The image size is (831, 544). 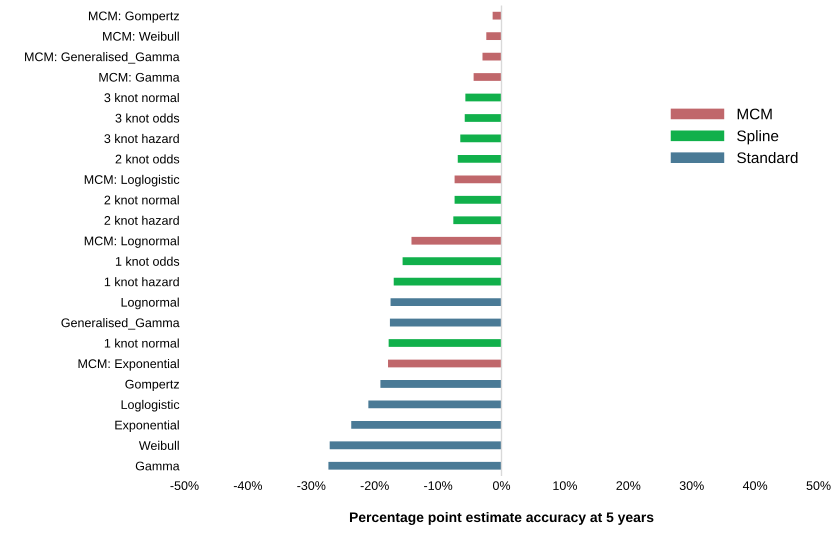 What do you see at coordinates (148, 261) in the screenshot?
I see `y-tick-label: 1 knot odds` at bounding box center [148, 261].